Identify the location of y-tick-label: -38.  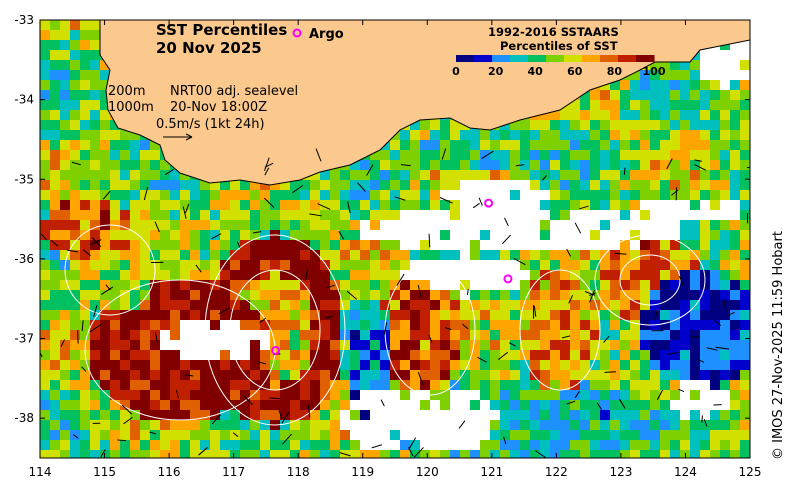
(24, 418).